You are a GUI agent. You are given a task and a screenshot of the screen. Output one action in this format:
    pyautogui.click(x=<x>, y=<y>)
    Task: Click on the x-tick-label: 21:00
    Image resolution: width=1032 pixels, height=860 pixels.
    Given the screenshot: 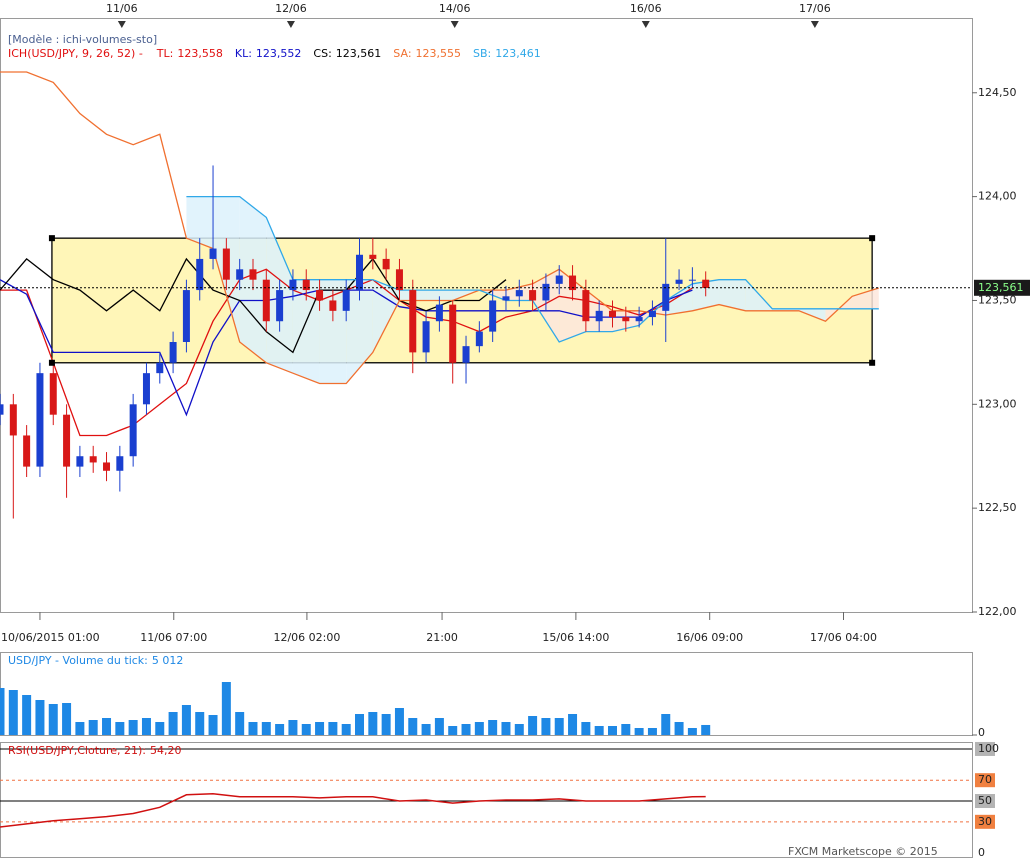 What is the action you would take?
    pyautogui.click(x=442, y=637)
    